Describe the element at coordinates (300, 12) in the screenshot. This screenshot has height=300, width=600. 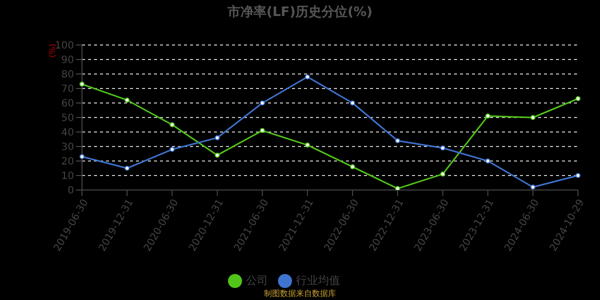
I see `chart-title: 市净率(LF)历史分位(%)` at that location.